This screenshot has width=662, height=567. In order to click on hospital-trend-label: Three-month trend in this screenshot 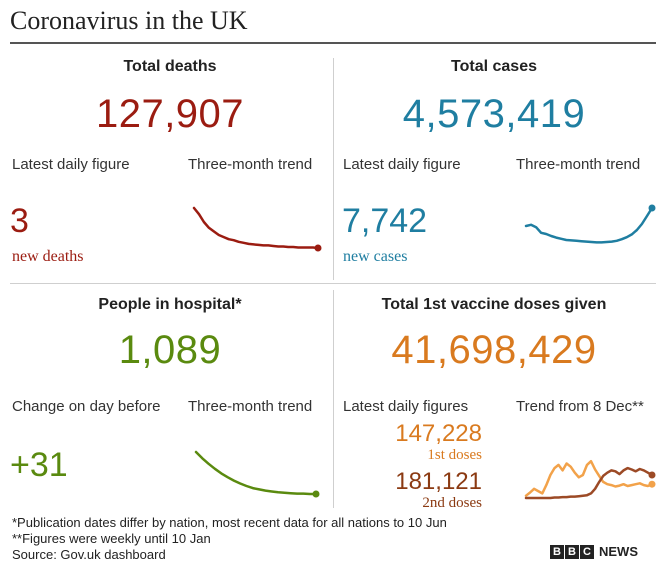, I will do `click(250, 406)`.